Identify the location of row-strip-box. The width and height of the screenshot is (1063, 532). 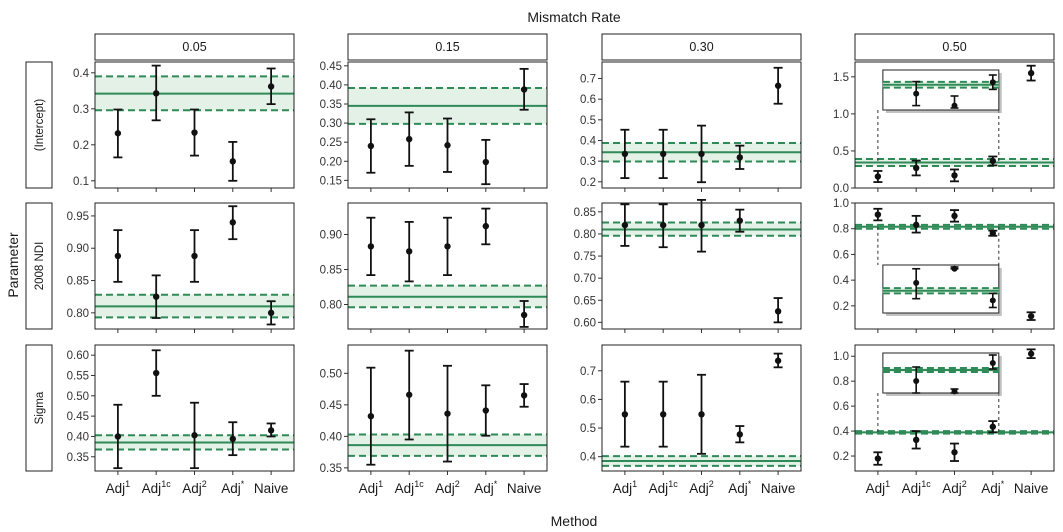
(39, 266).